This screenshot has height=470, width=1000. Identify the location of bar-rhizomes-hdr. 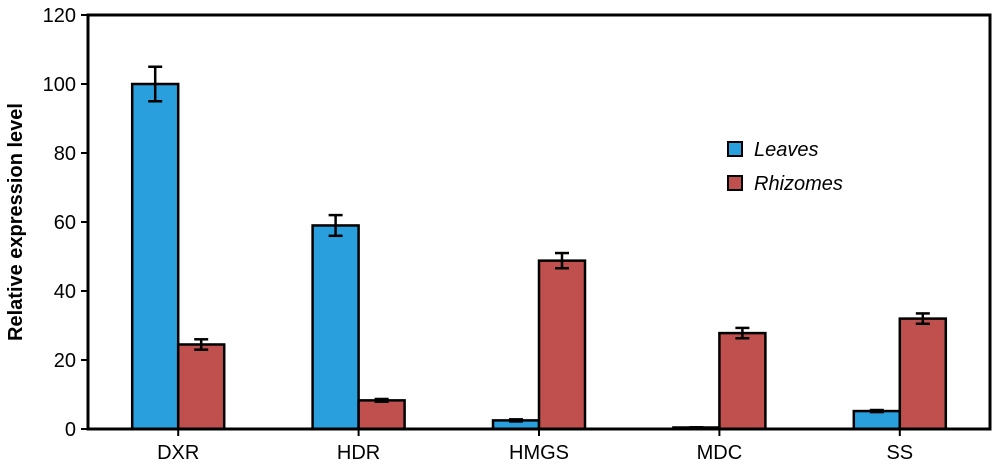
(381, 415).